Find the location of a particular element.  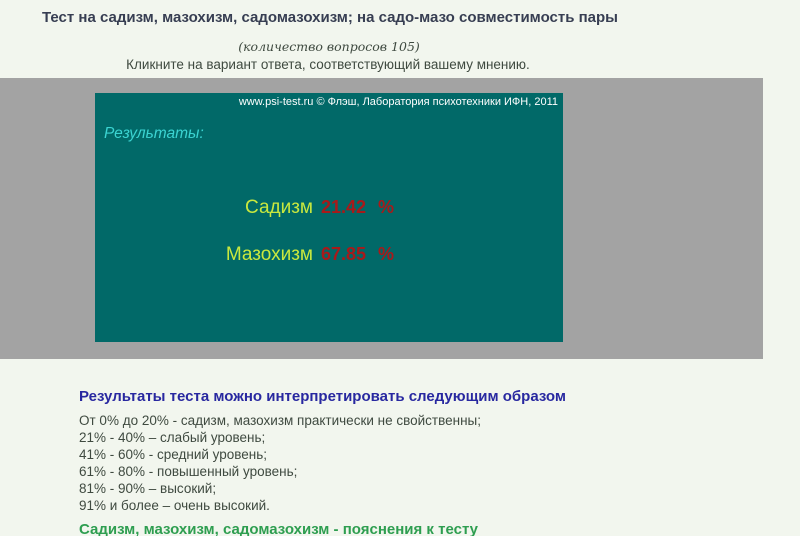

result-value-masochism: 67.85 is located at coordinates (344, 254).